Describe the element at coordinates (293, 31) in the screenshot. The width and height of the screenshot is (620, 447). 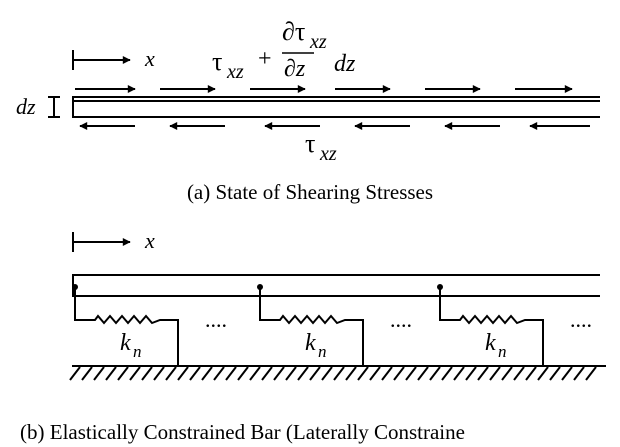
I see `numerator: ∂τ` at that location.